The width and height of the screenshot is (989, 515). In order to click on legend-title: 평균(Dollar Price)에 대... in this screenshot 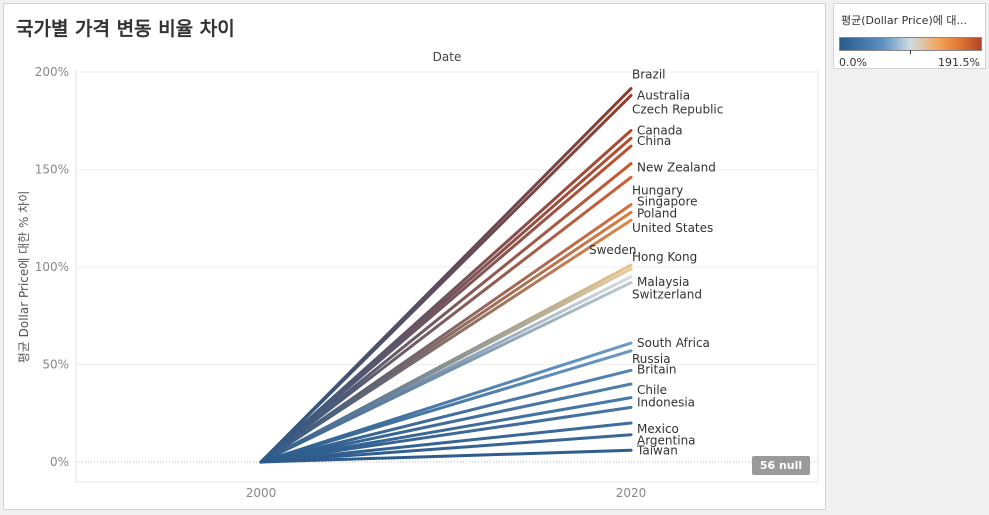, I will do `click(904, 20)`.